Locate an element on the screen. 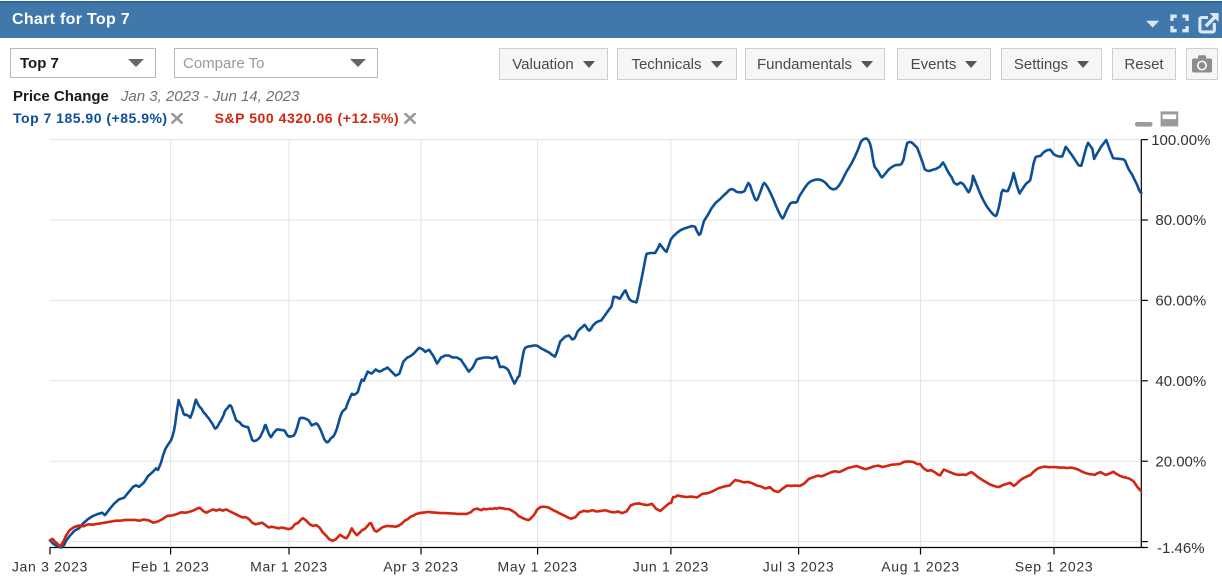 The height and width of the screenshot is (585, 1222). svg-text: 20.00% is located at coordinates (1180, 461).